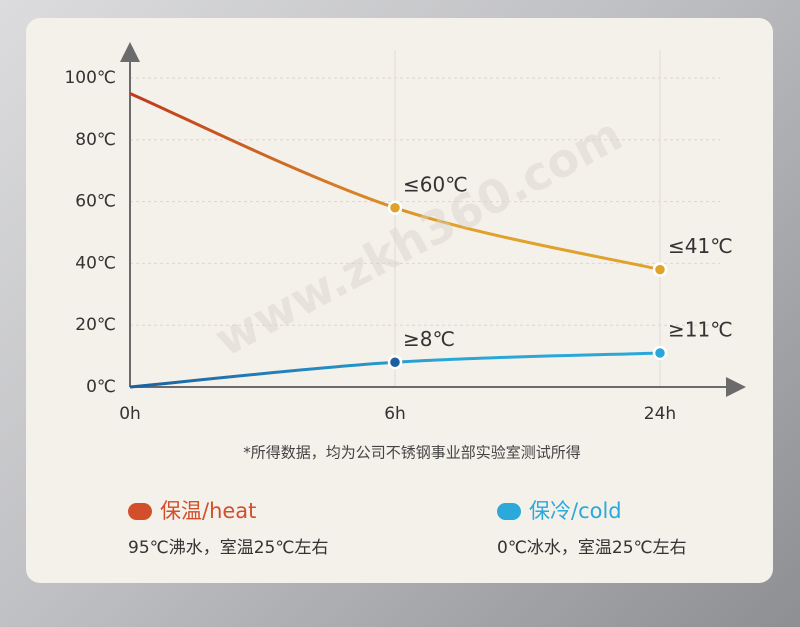 This screenshot has width=800, height=627. Describe the element at coordinates (95, 325) in the screenshot. I see `y-tick-label: 20℃` at that location.